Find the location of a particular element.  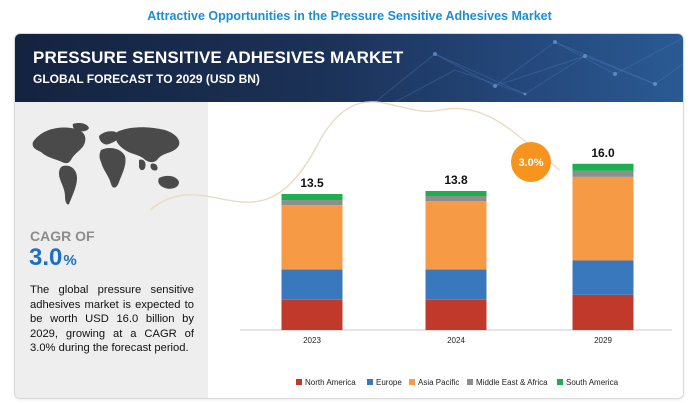

bar-segment-2029-north-america is located at coordinates (603, 312).